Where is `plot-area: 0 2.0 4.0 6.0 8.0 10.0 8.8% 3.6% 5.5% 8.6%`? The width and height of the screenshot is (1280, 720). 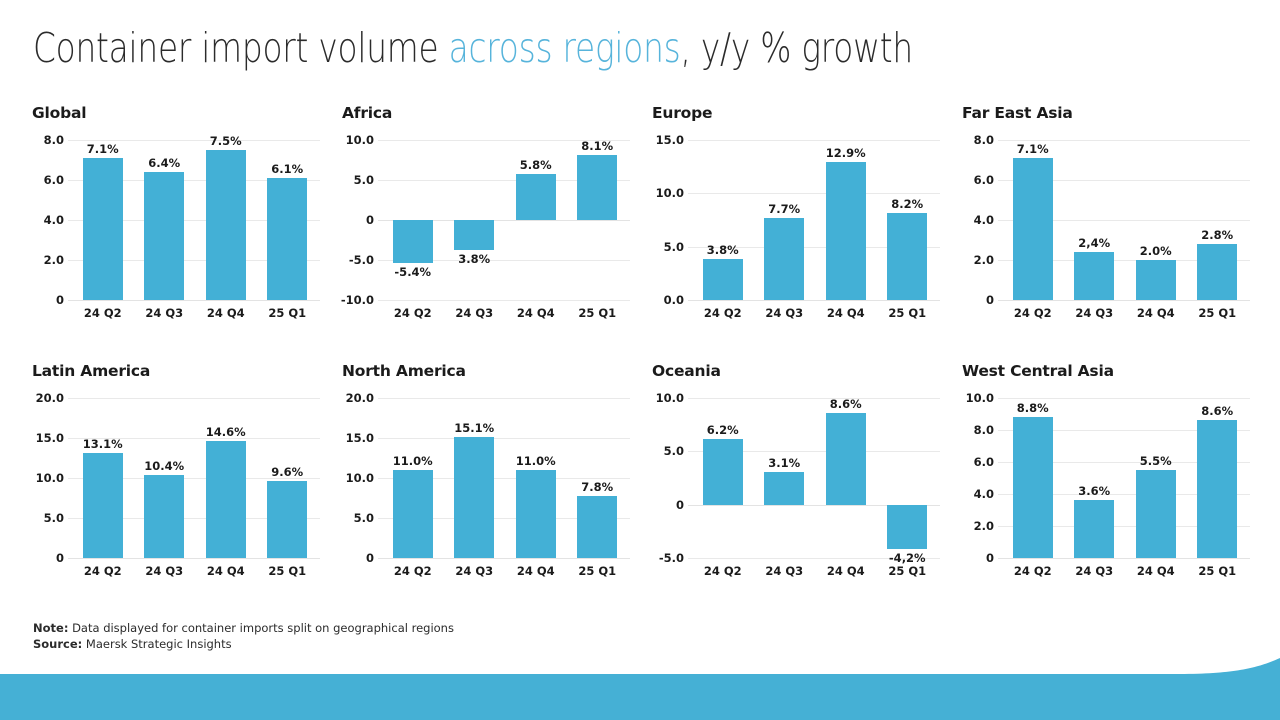 plot-area: 0 2.0 4.0 6.0 8.0 10.0 8.8% 3.6% 5.5% 8.6% is located at coordinates (1104, 478).